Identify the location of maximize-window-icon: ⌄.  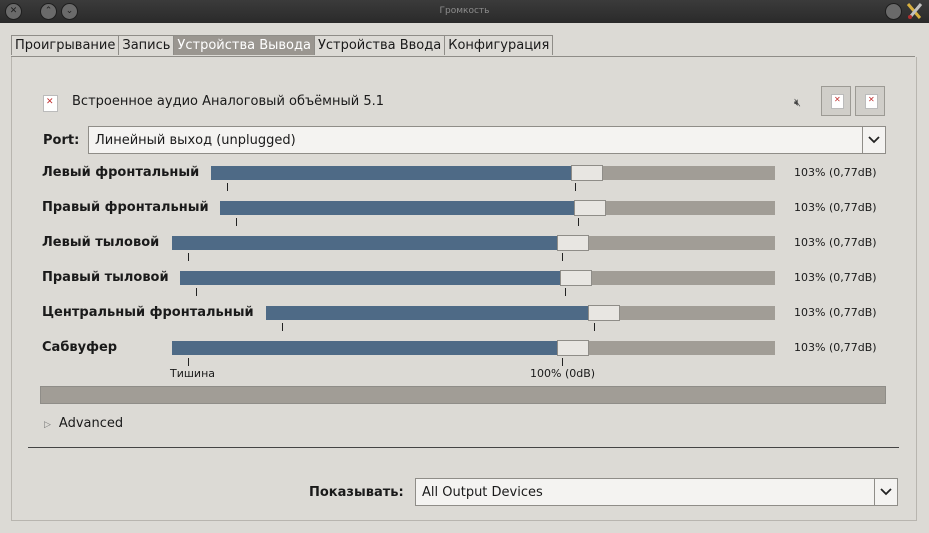
(69, 11).